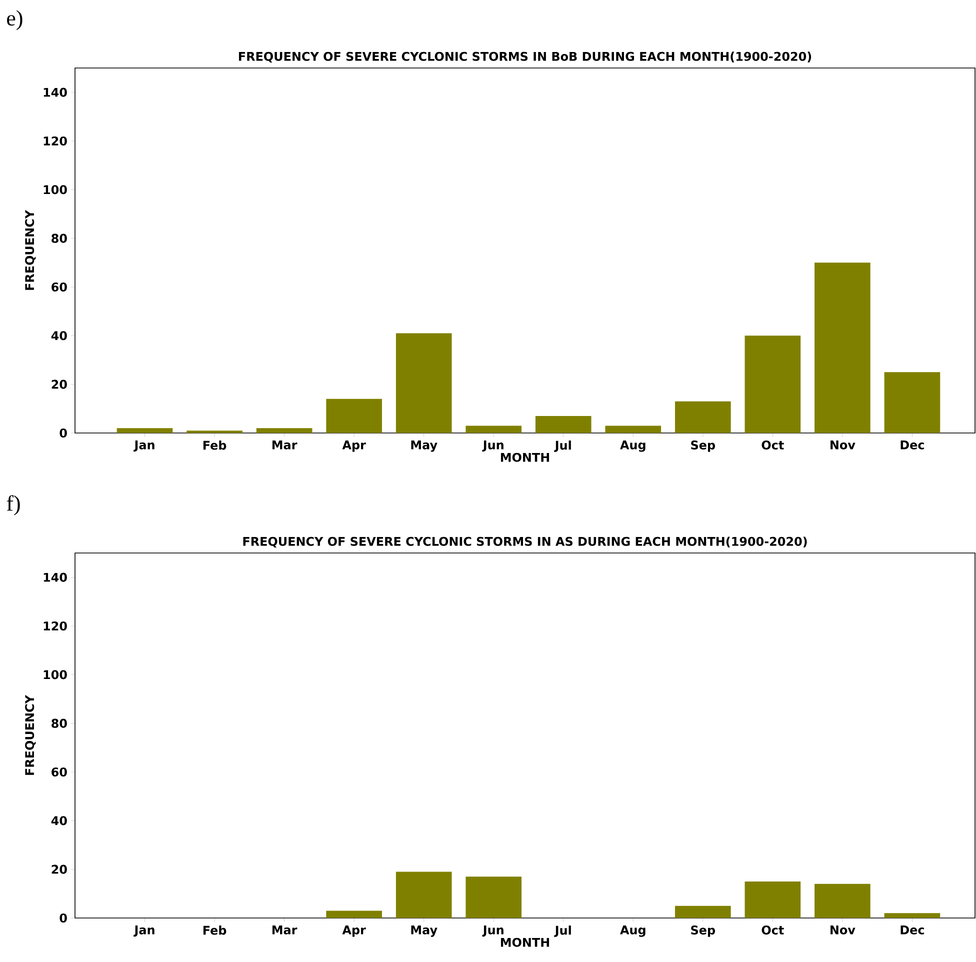  I want to click on text: f), so click(13, 505).